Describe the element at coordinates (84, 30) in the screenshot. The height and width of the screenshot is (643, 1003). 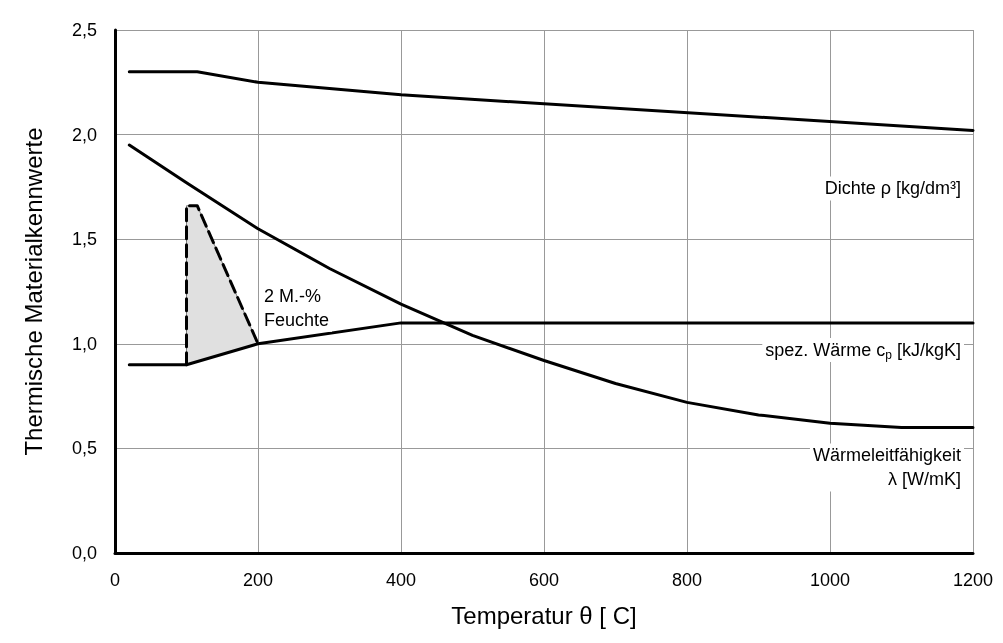
I see `y-tick-label: 2,5` at that location.